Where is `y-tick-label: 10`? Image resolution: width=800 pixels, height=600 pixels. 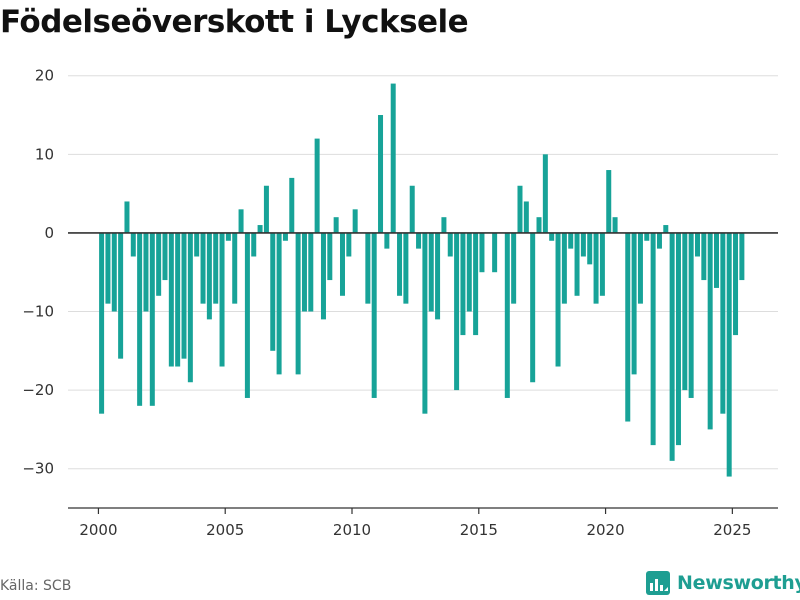 y-tick-label: 10 is located at coordinates (44, 154).